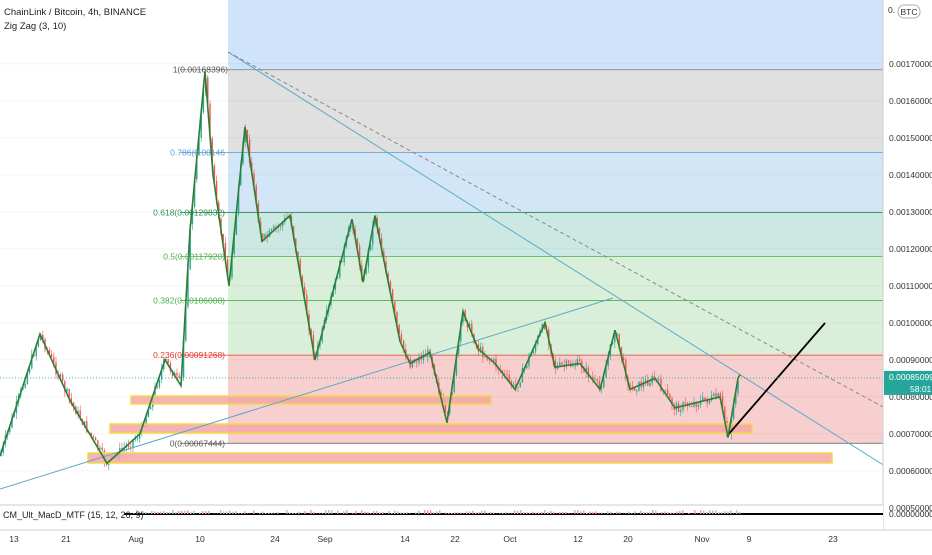  What do you see at coordinates (921, 389) in the screenshot?
I see `countdown-label: 58:01` at bounding box center [921, 389].